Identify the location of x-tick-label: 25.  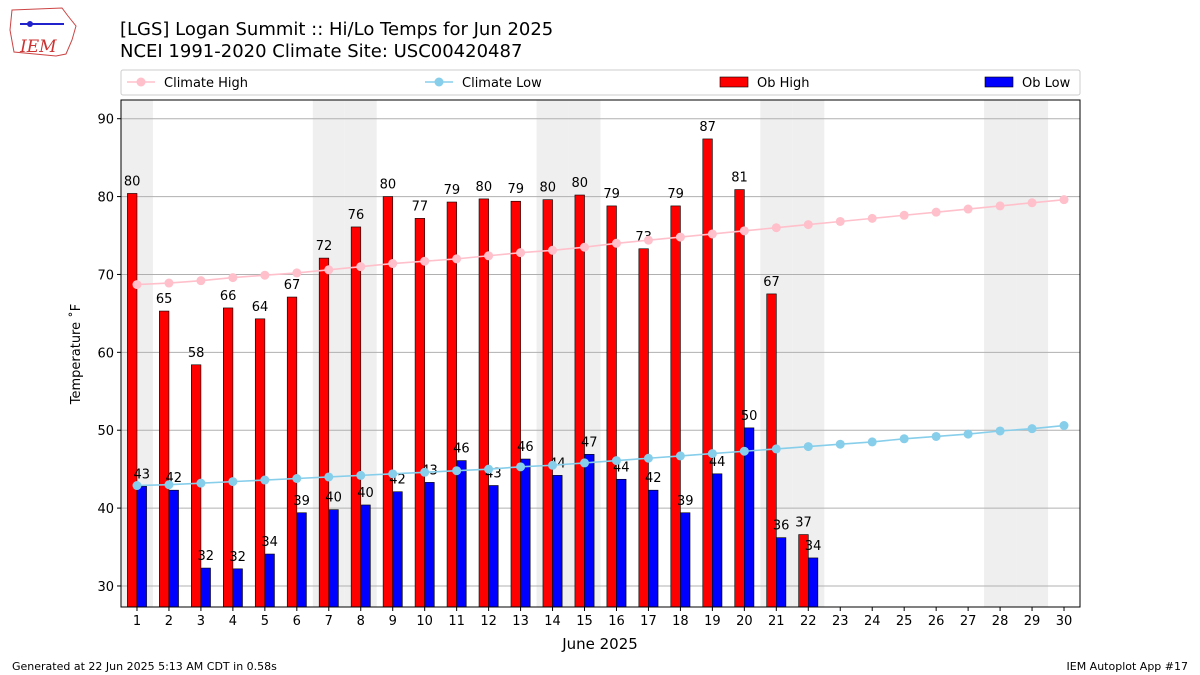
(904, 621).